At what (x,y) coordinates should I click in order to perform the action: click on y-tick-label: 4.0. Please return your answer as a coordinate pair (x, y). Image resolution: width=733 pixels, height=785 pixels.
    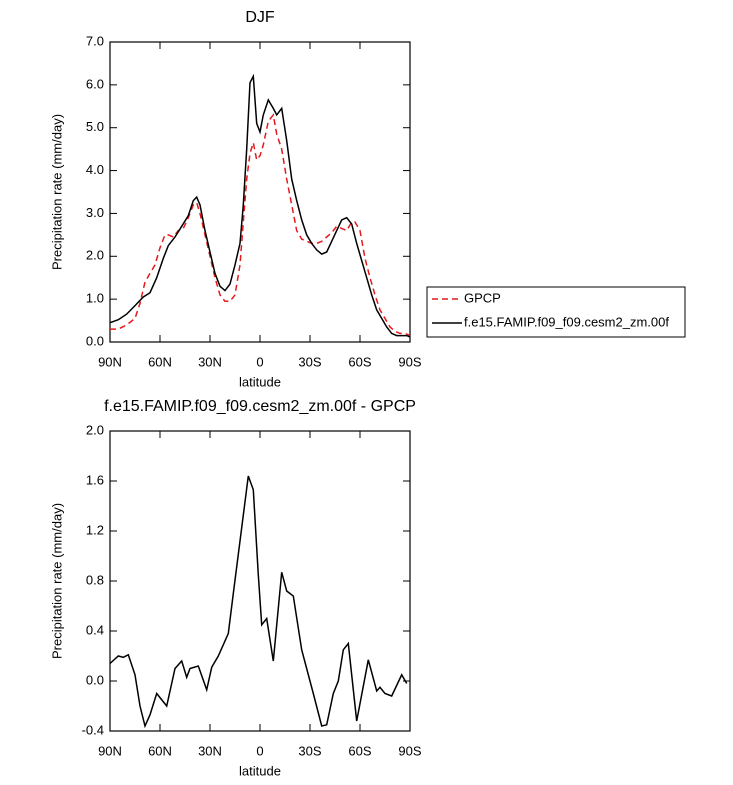
    Looking at the image, I should click on (95, 169).